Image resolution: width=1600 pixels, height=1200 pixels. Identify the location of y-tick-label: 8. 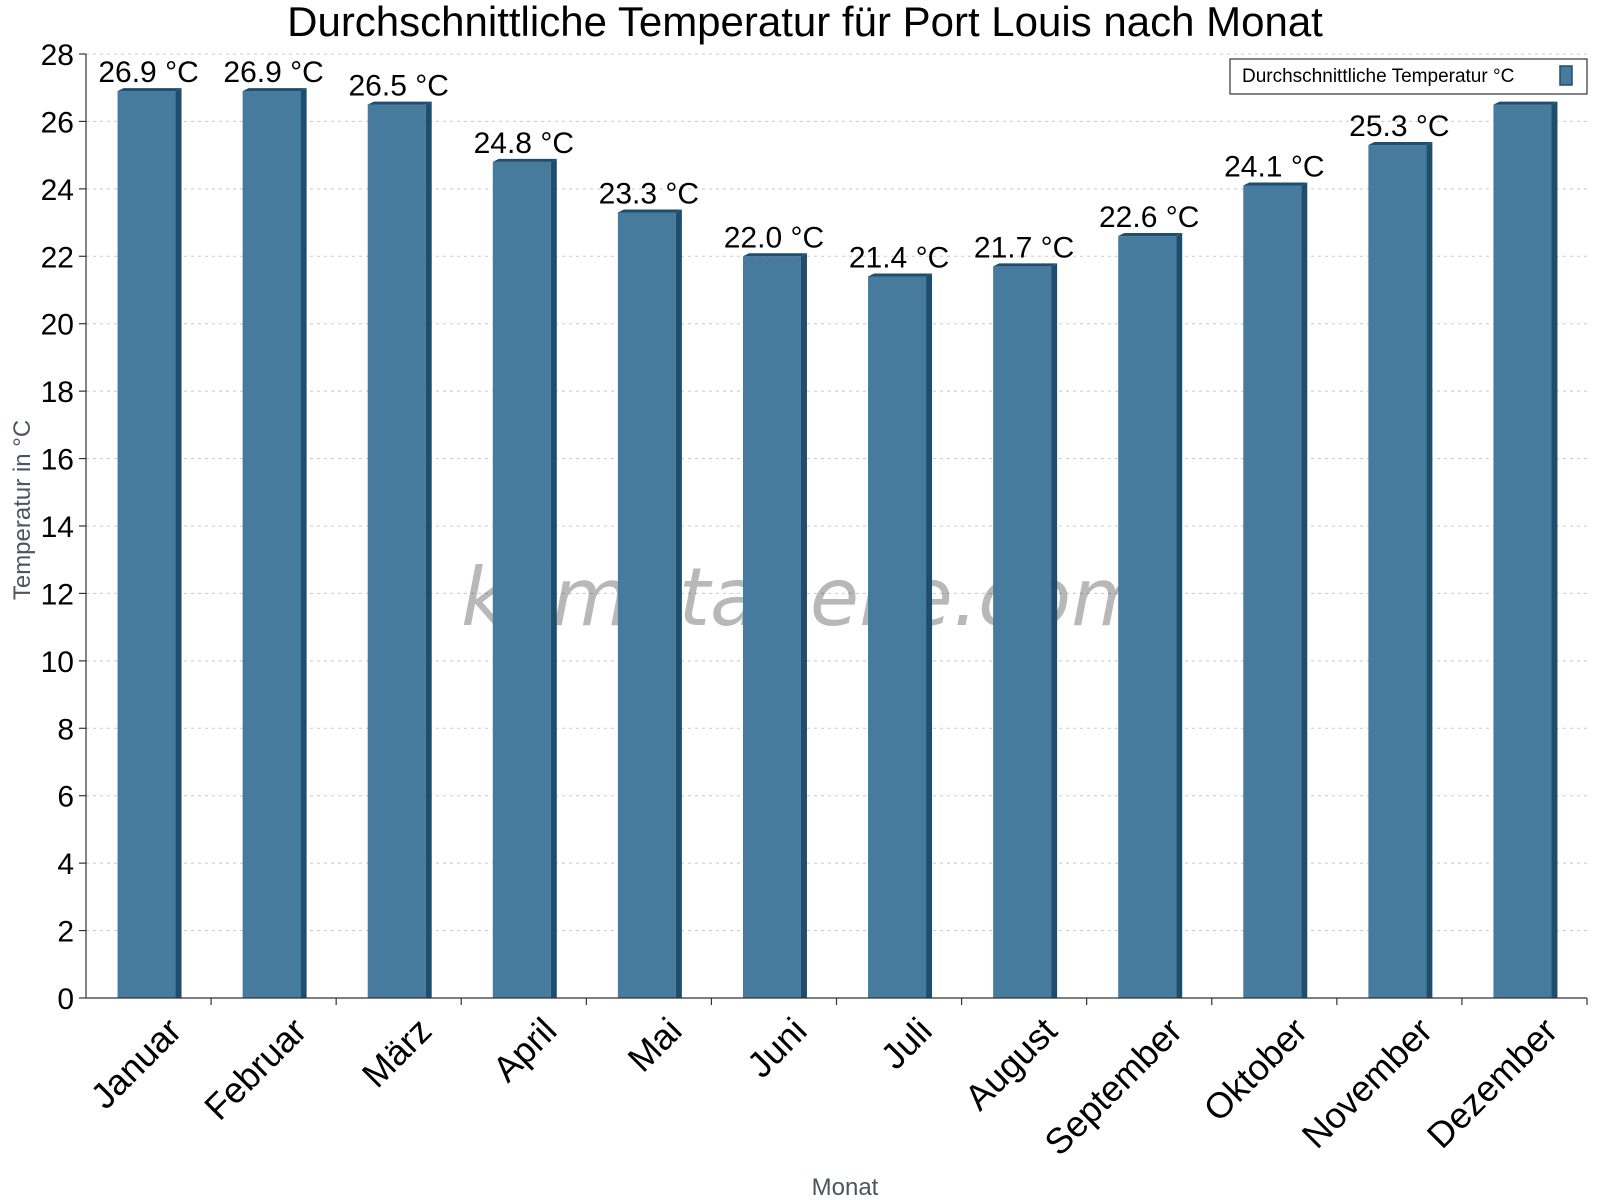
(65, 729).